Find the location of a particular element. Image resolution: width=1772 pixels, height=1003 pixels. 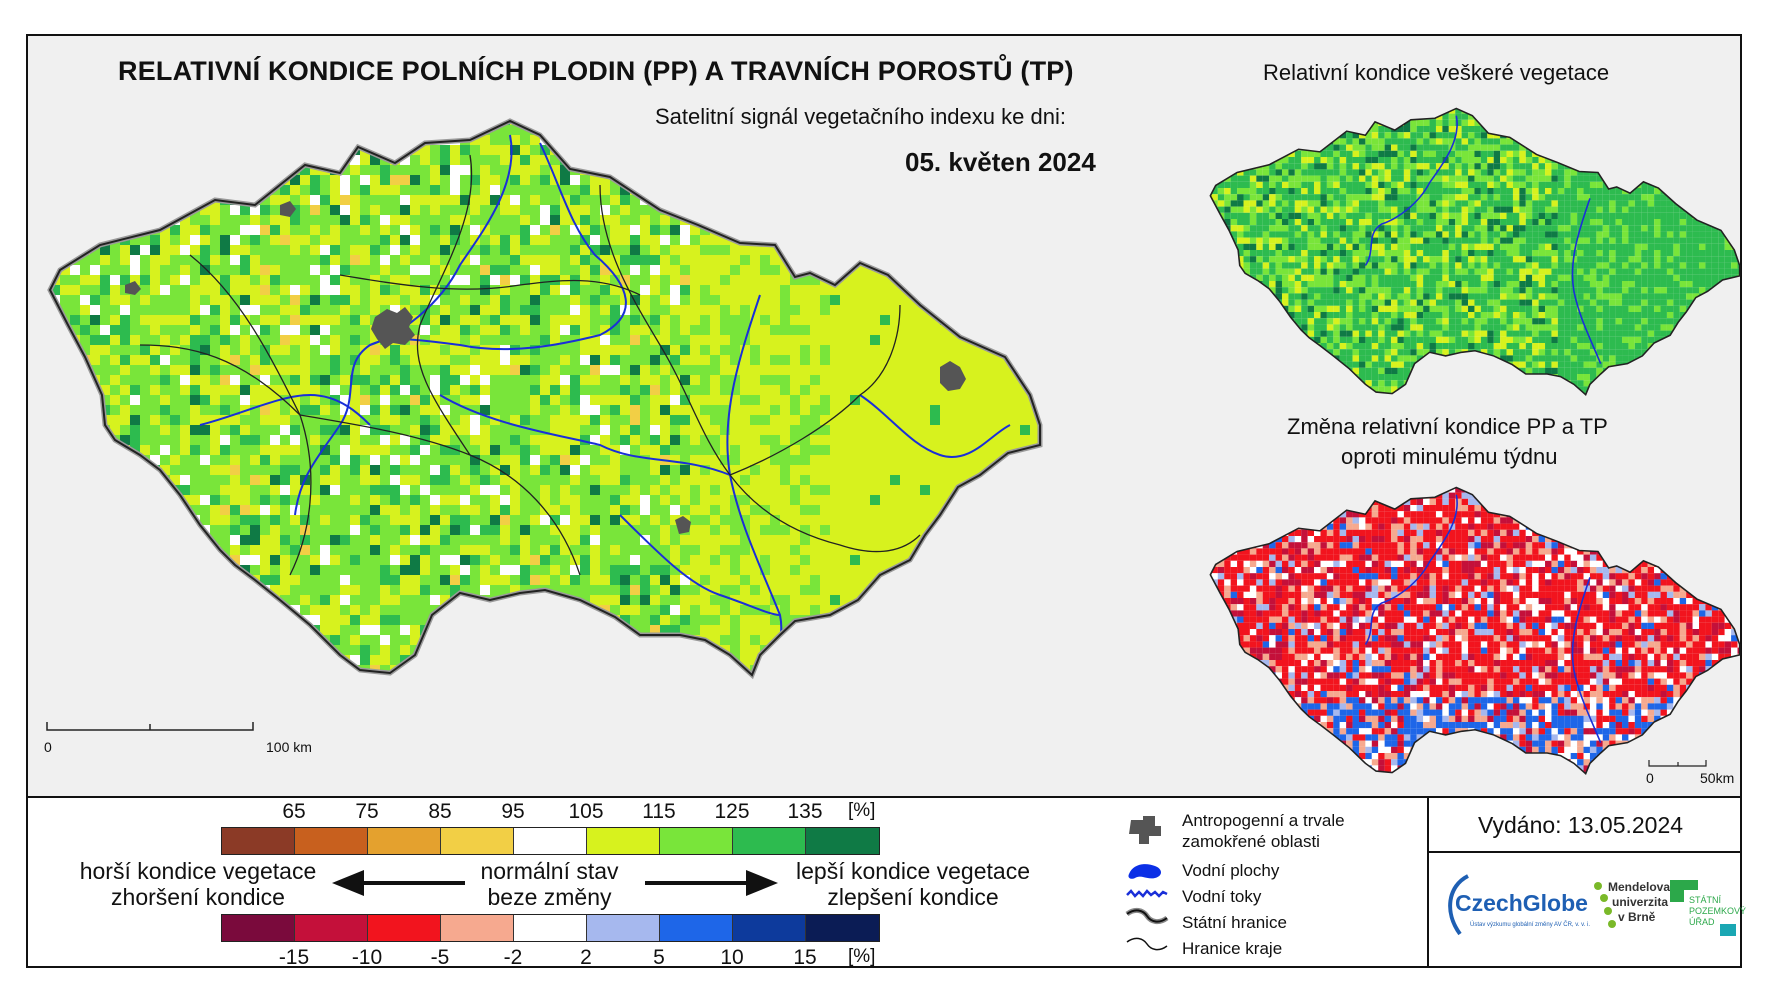

main-scalebar-start: 0 is located at coordinates (48, 747).